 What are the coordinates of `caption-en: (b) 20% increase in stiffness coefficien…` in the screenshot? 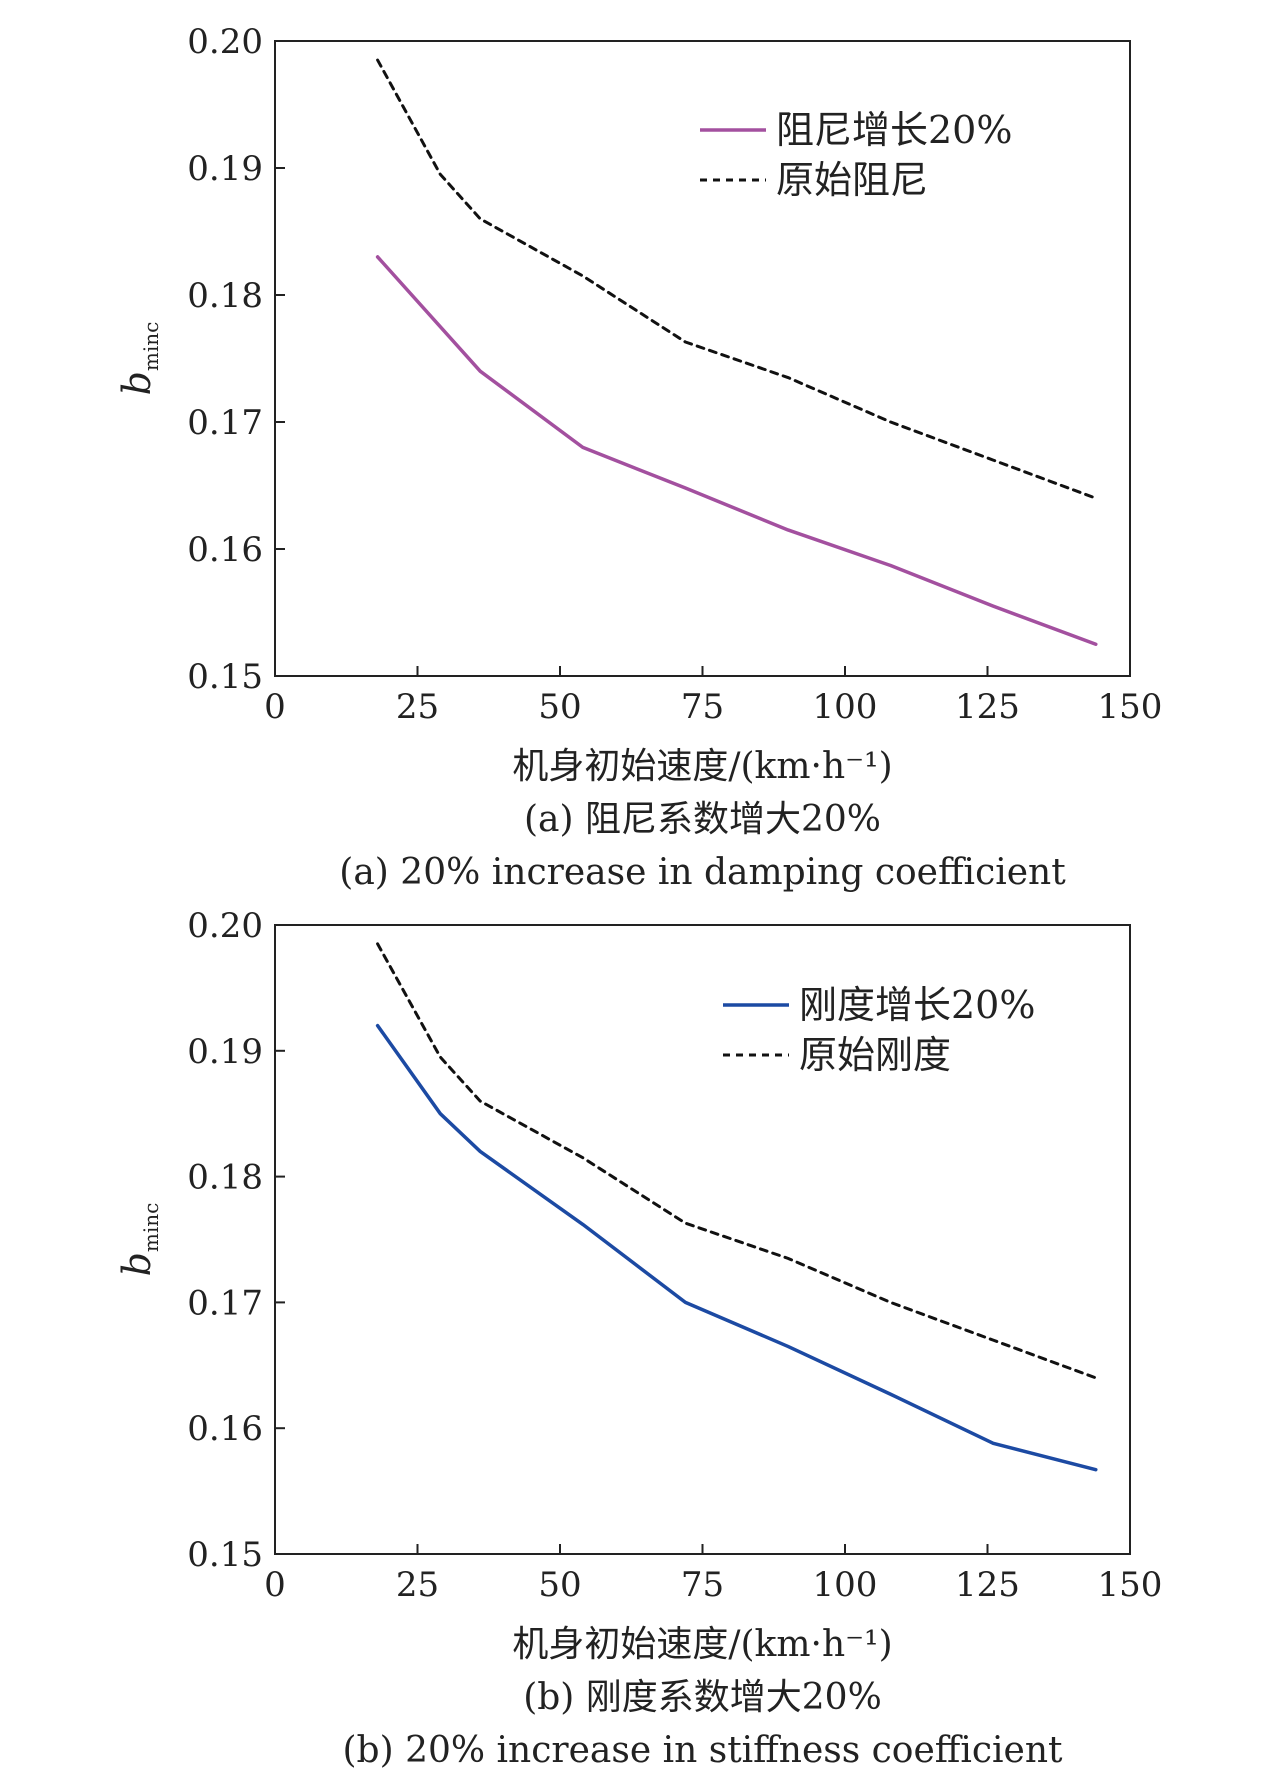 It's located at (702, 1750).